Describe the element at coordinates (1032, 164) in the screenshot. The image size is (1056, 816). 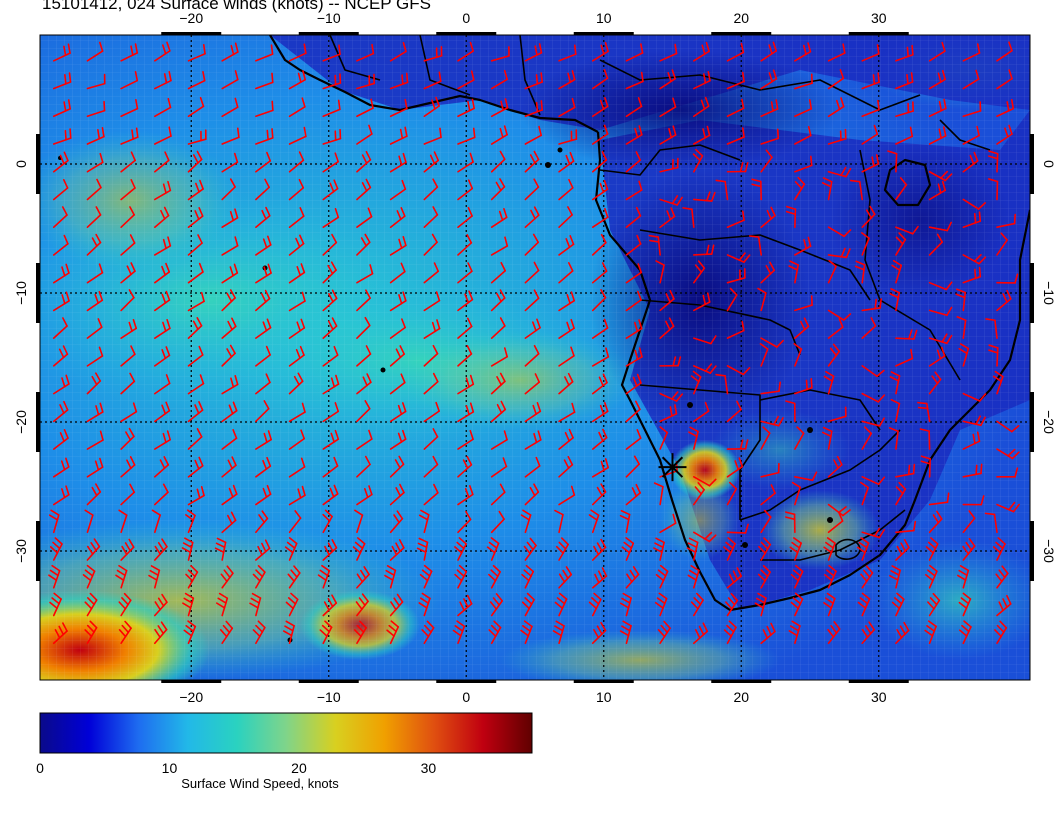
I see `frame-tick-right` at that location.